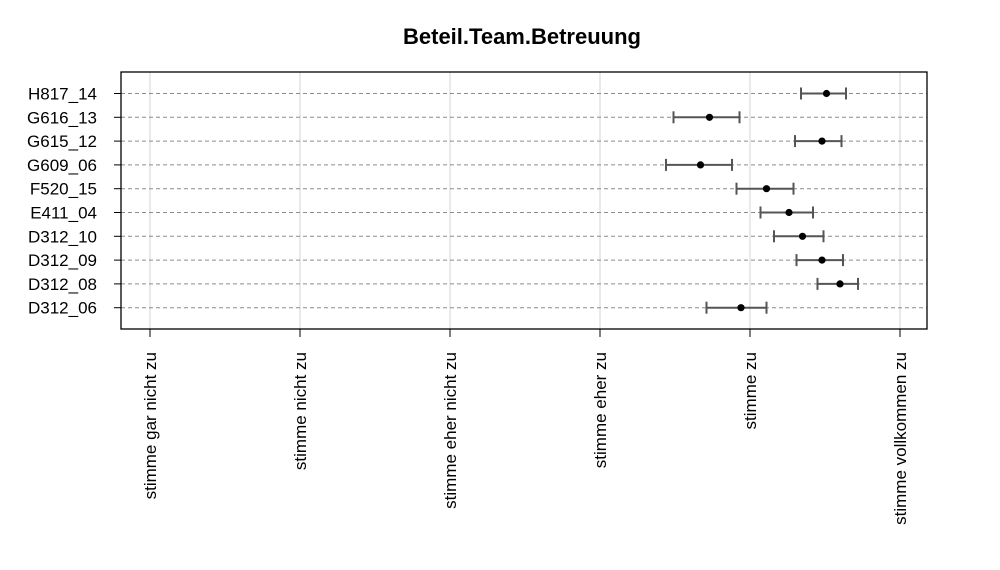 This screenshot has height=570, width=1000. I want to click on y-tick-label: G615_12, so click(62, 141).